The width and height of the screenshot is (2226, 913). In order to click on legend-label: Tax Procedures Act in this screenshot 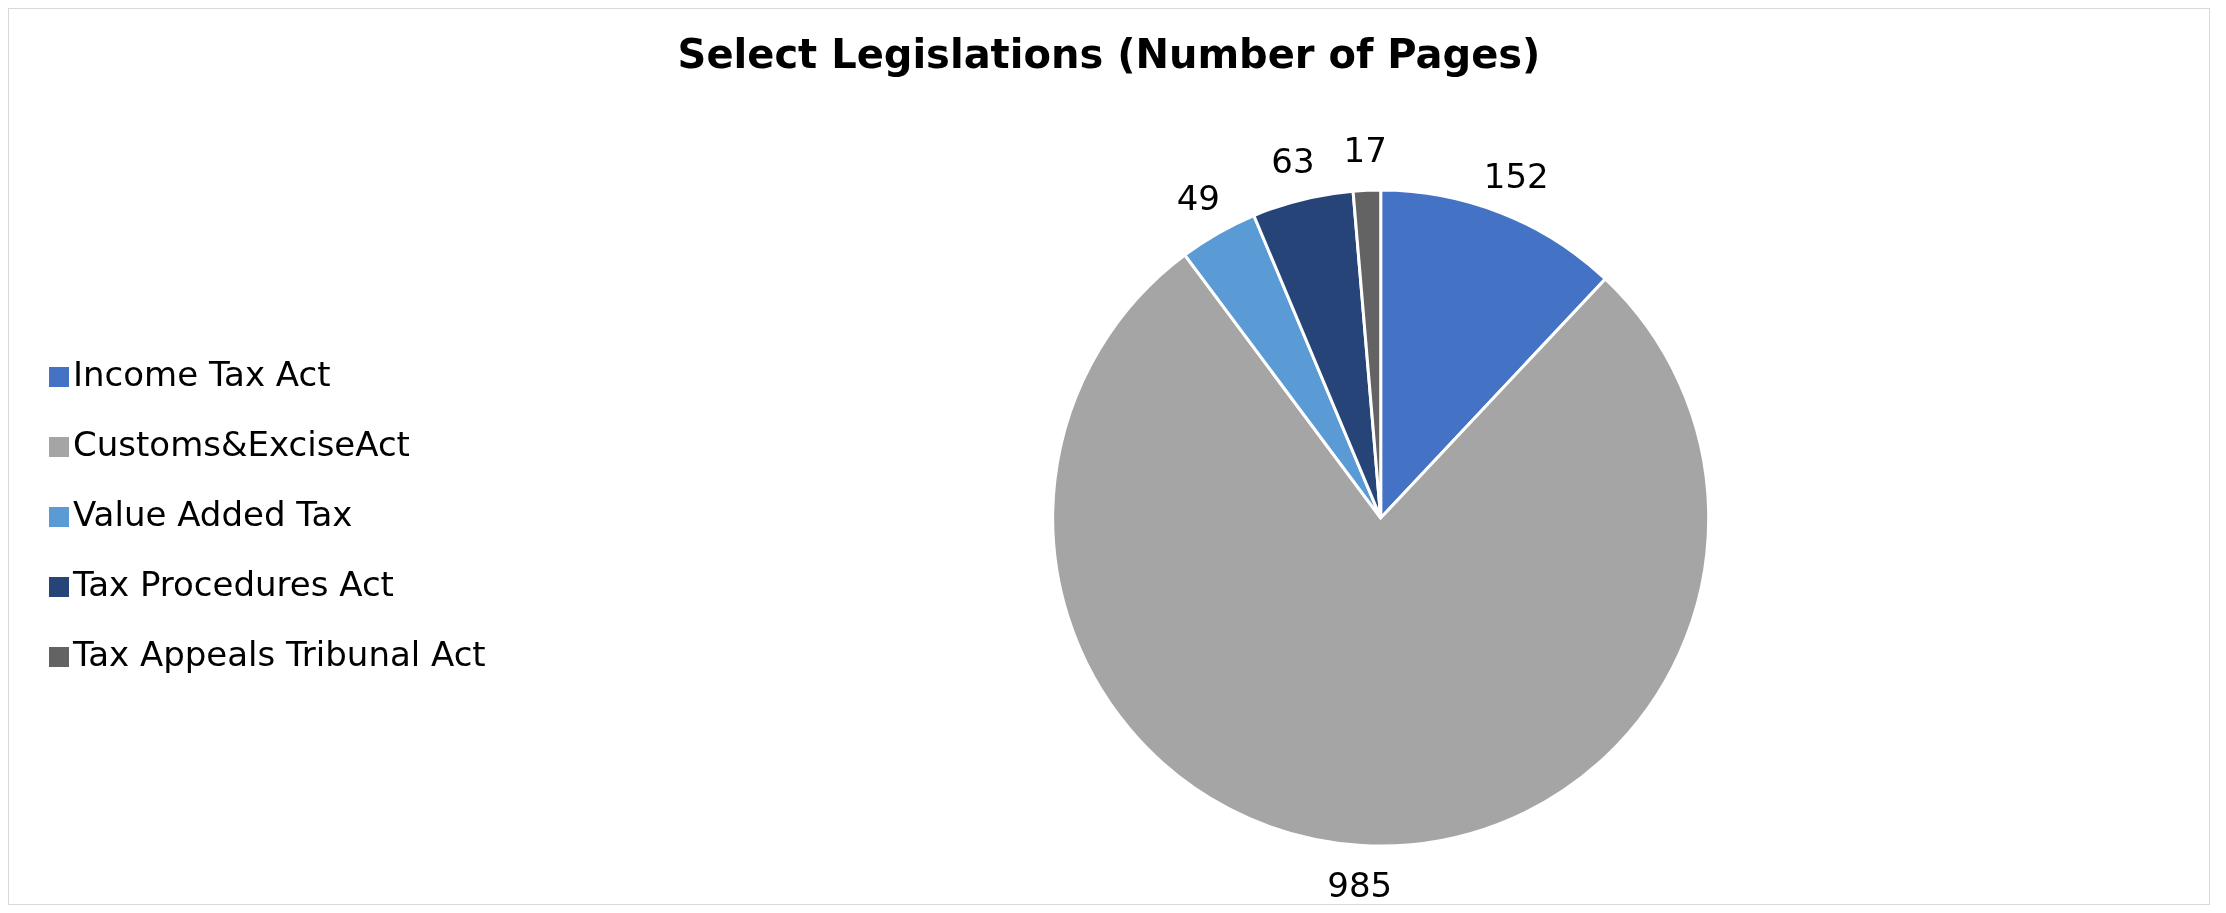, I will do `click(233, 584)`.